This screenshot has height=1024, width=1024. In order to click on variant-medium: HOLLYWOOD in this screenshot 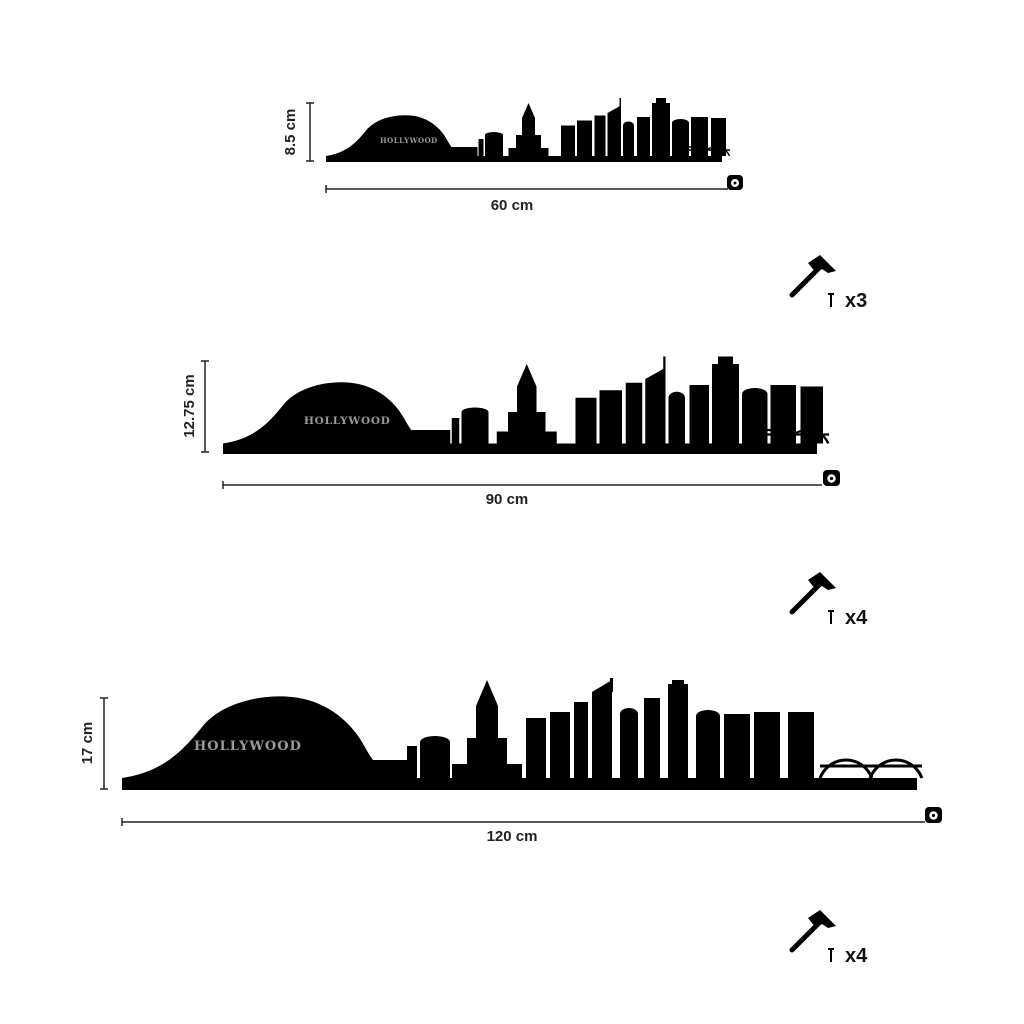, I will do `click(526, 405)`.